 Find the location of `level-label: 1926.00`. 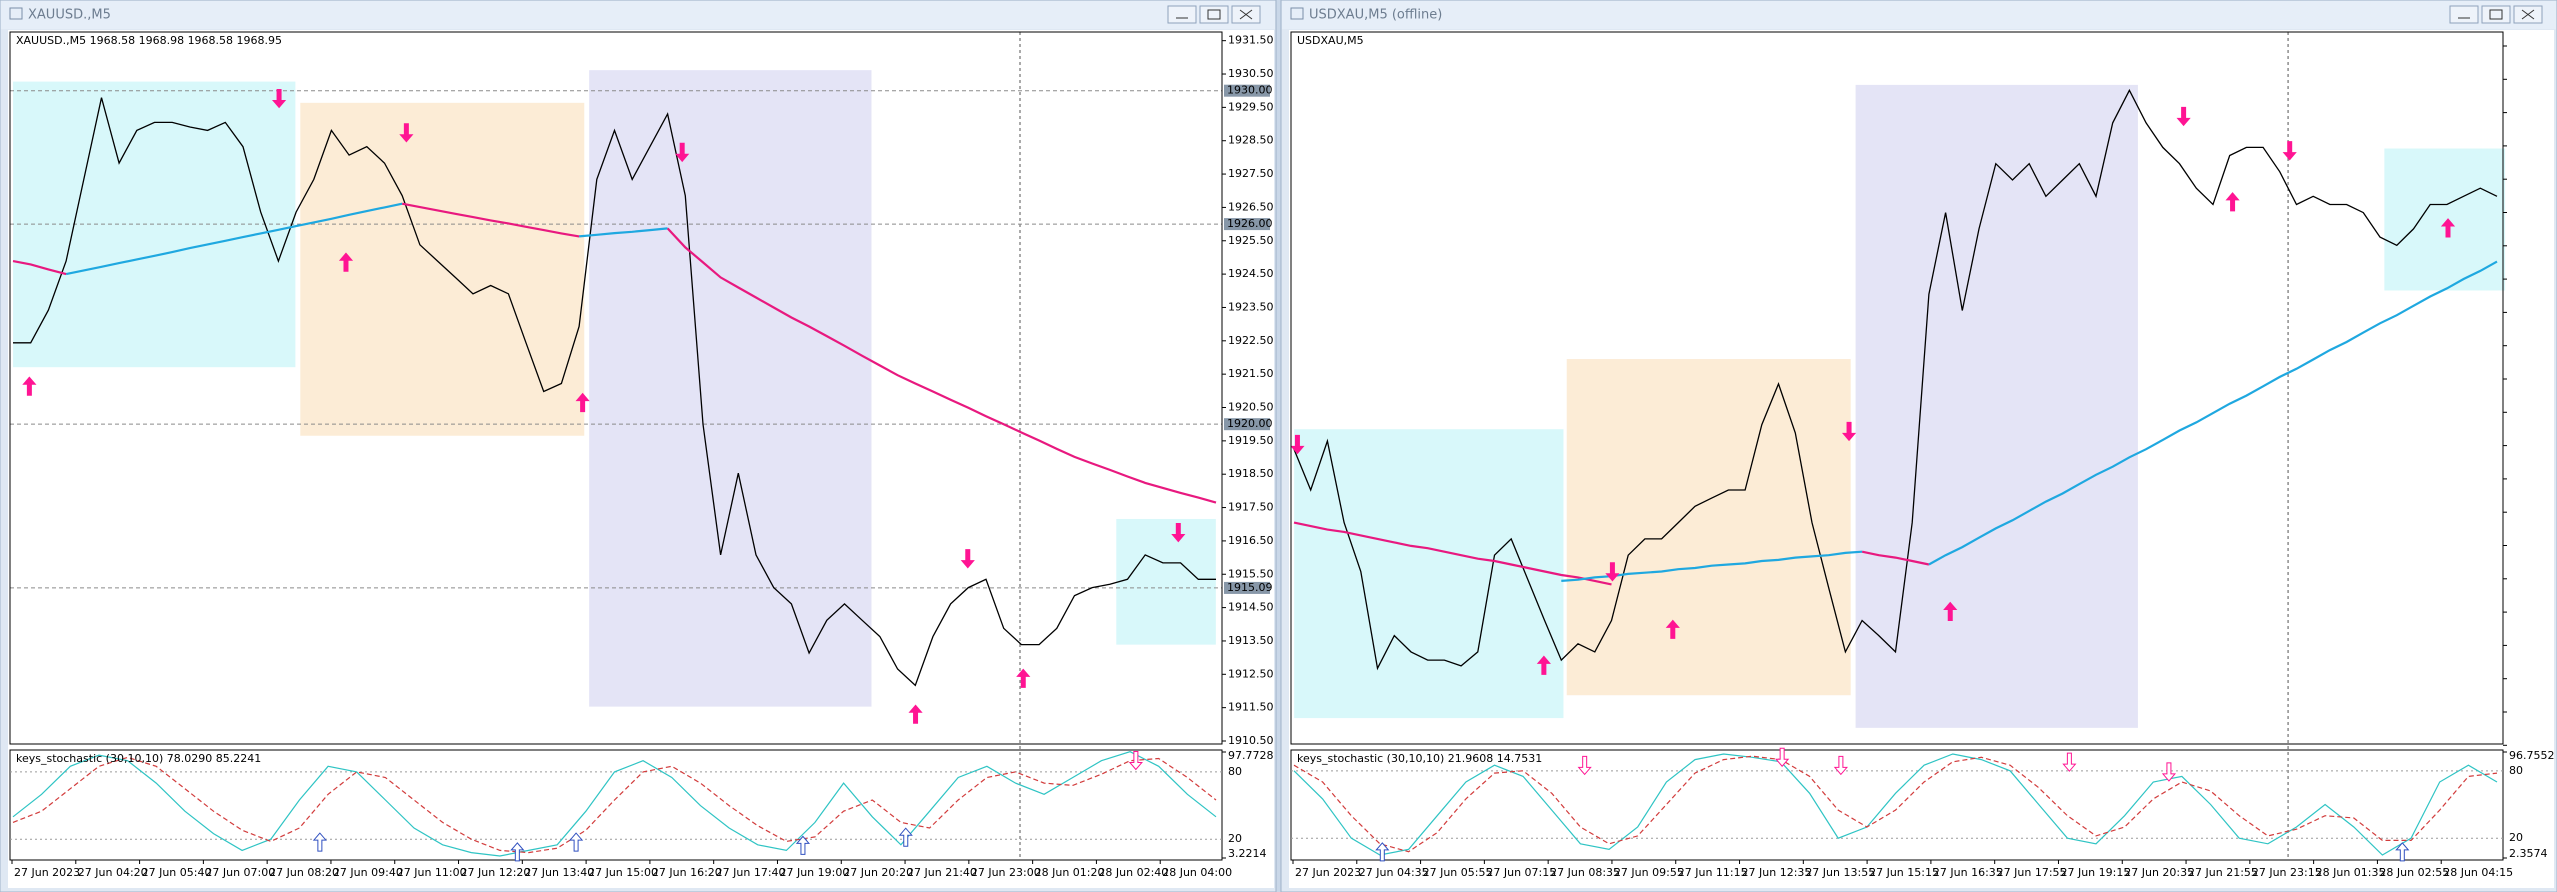

level-label: 1926.00 is located at coordinates (1250, 223).